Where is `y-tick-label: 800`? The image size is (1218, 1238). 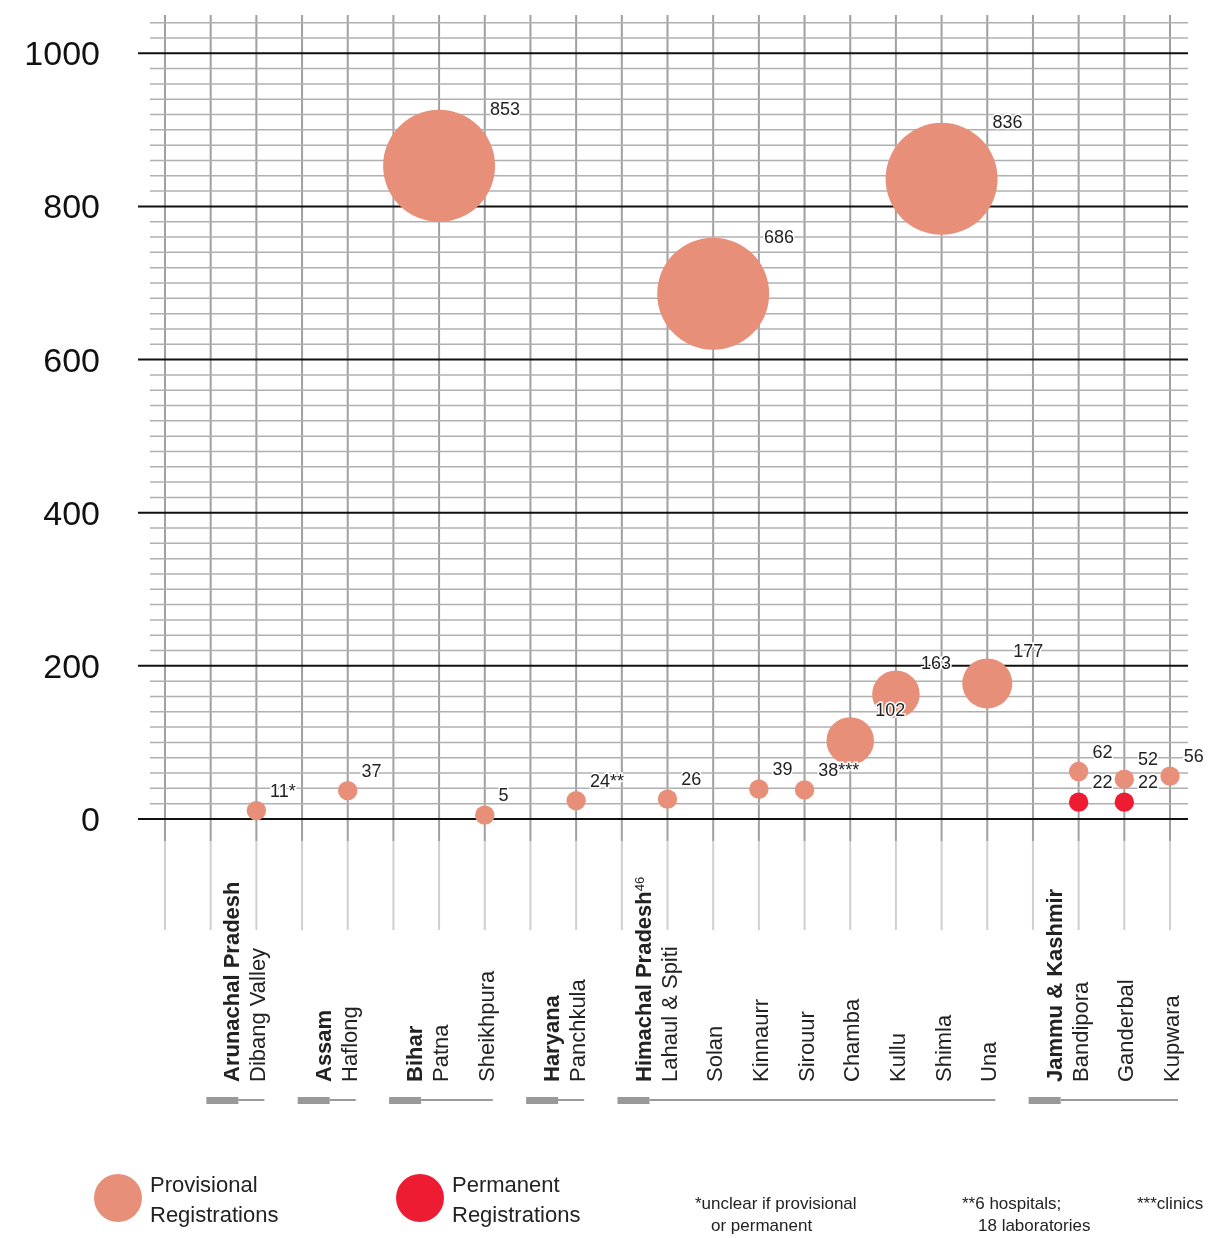
y-tick-label: 800 is located at coordinates (71, 206).